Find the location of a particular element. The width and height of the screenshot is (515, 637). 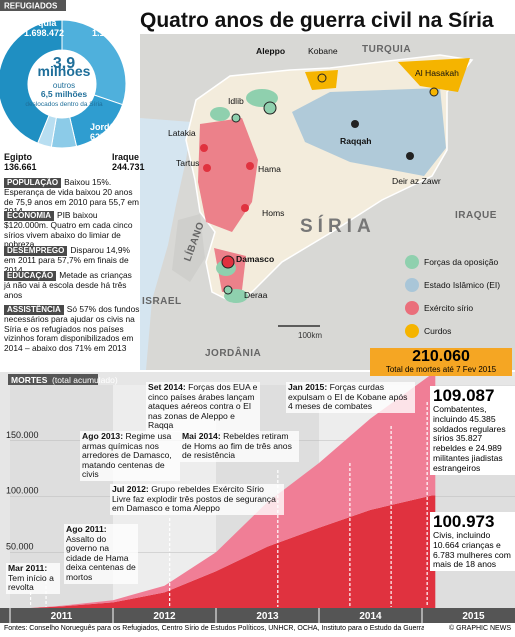

x-tick-label: 2012 is located at coordinates (164, 616).